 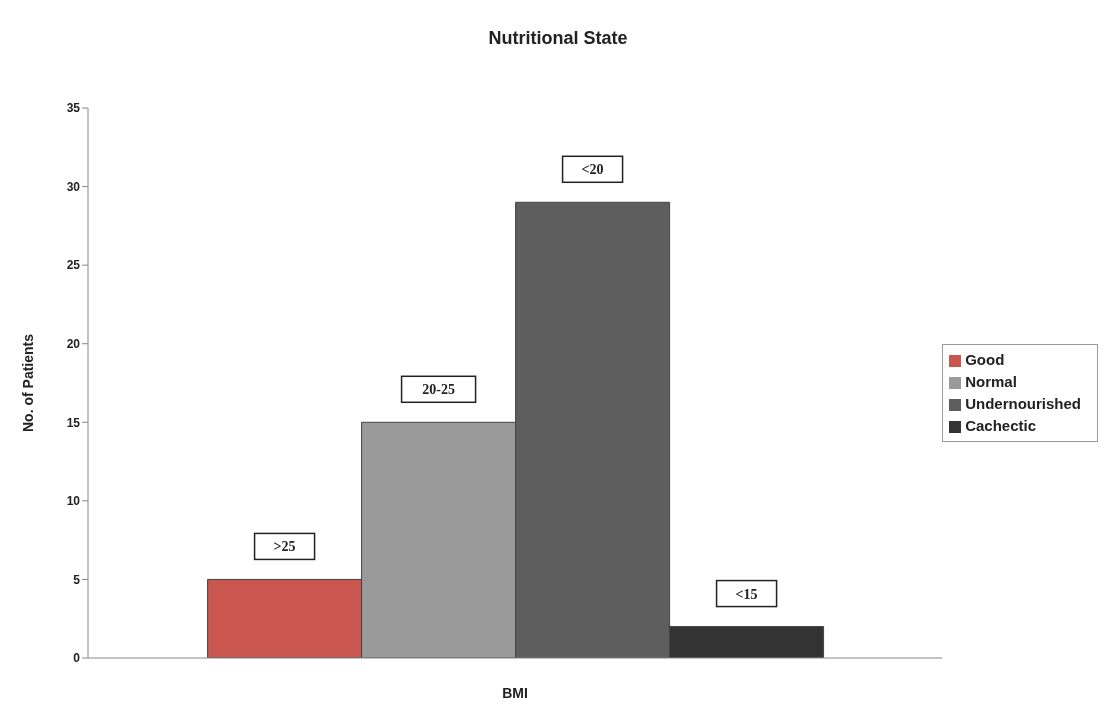 I want to click on legend-label: Normal, so click(x=991, y=381).